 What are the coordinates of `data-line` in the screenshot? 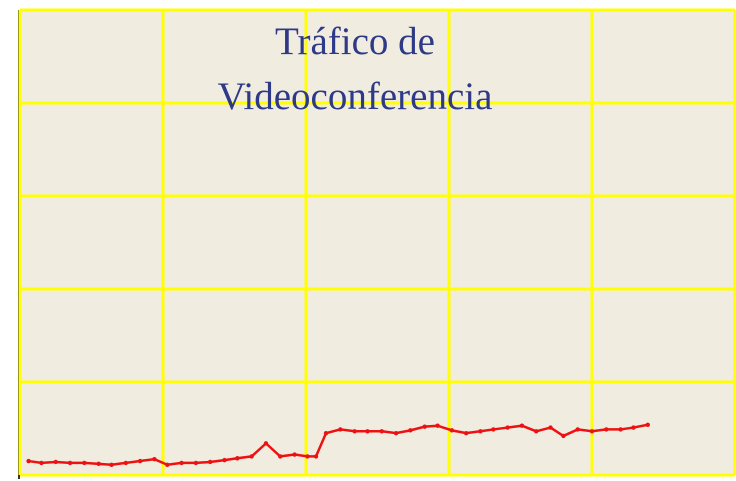 It's located at (338, 445).